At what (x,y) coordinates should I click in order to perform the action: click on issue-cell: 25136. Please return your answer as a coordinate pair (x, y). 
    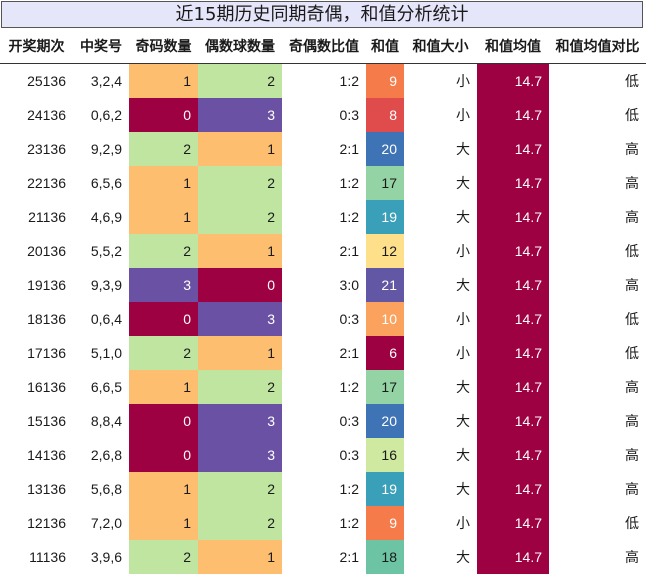
    Looking at the image, I should click on (46, 81).